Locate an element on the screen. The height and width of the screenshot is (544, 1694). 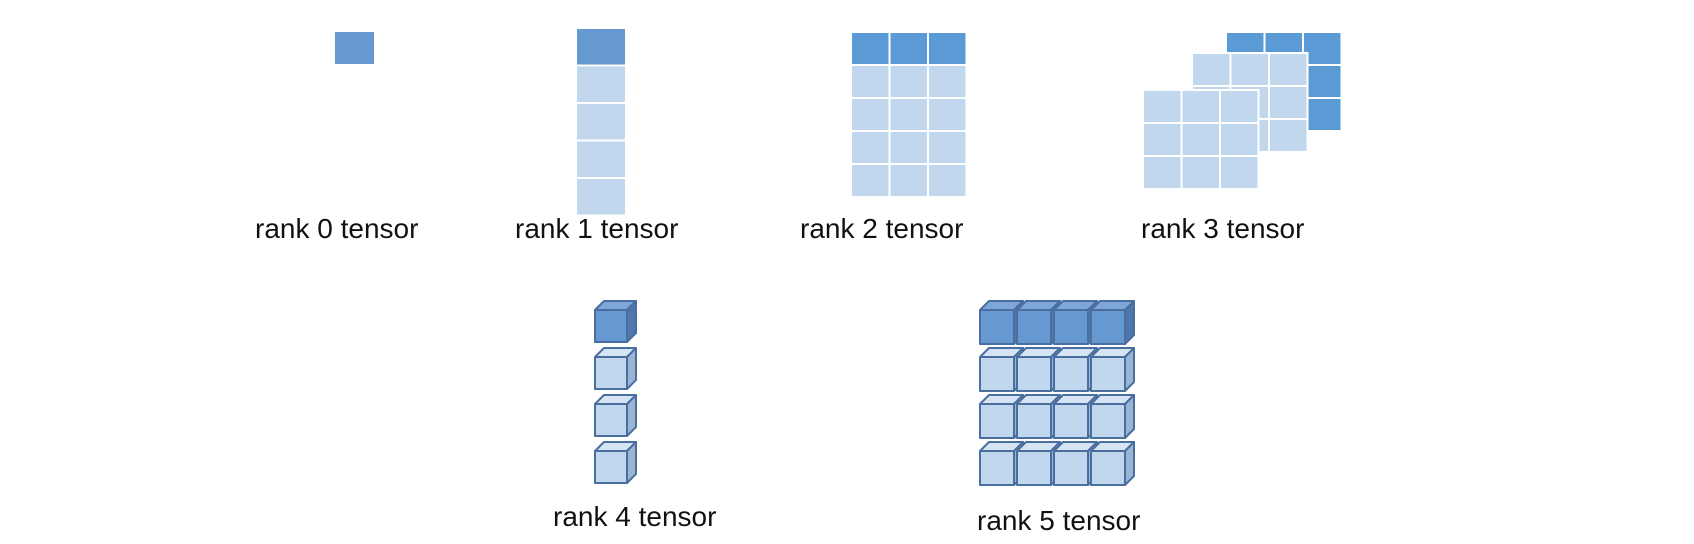
rank2-label: rank 2 tensor is located at coordinates (881, 228).